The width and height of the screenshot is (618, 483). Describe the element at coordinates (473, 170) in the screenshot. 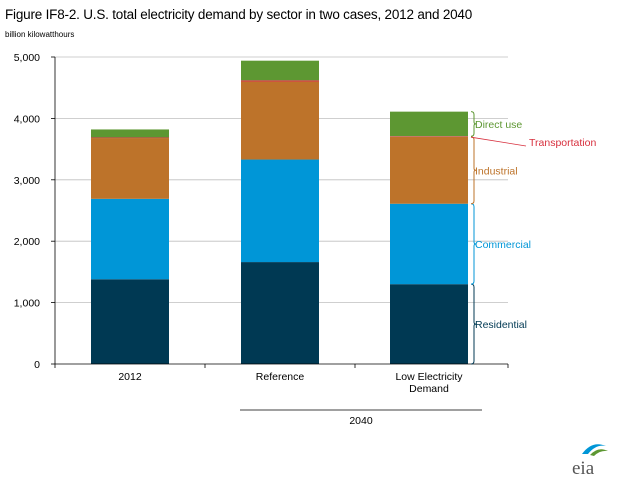

I see `brace-industrial` at that location.